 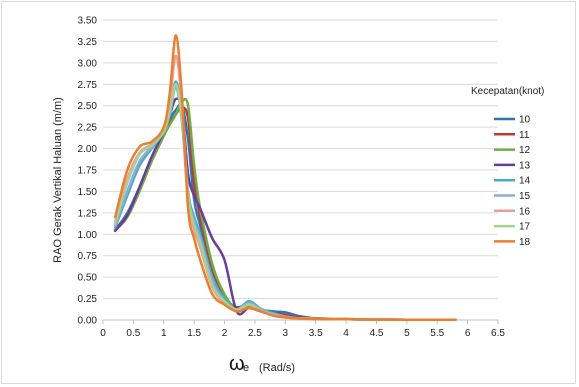 What do you see at coordinates (437, 333) in the screenshot?
I see `x-tick-label: 5.5` at bounding box center [437, 333].